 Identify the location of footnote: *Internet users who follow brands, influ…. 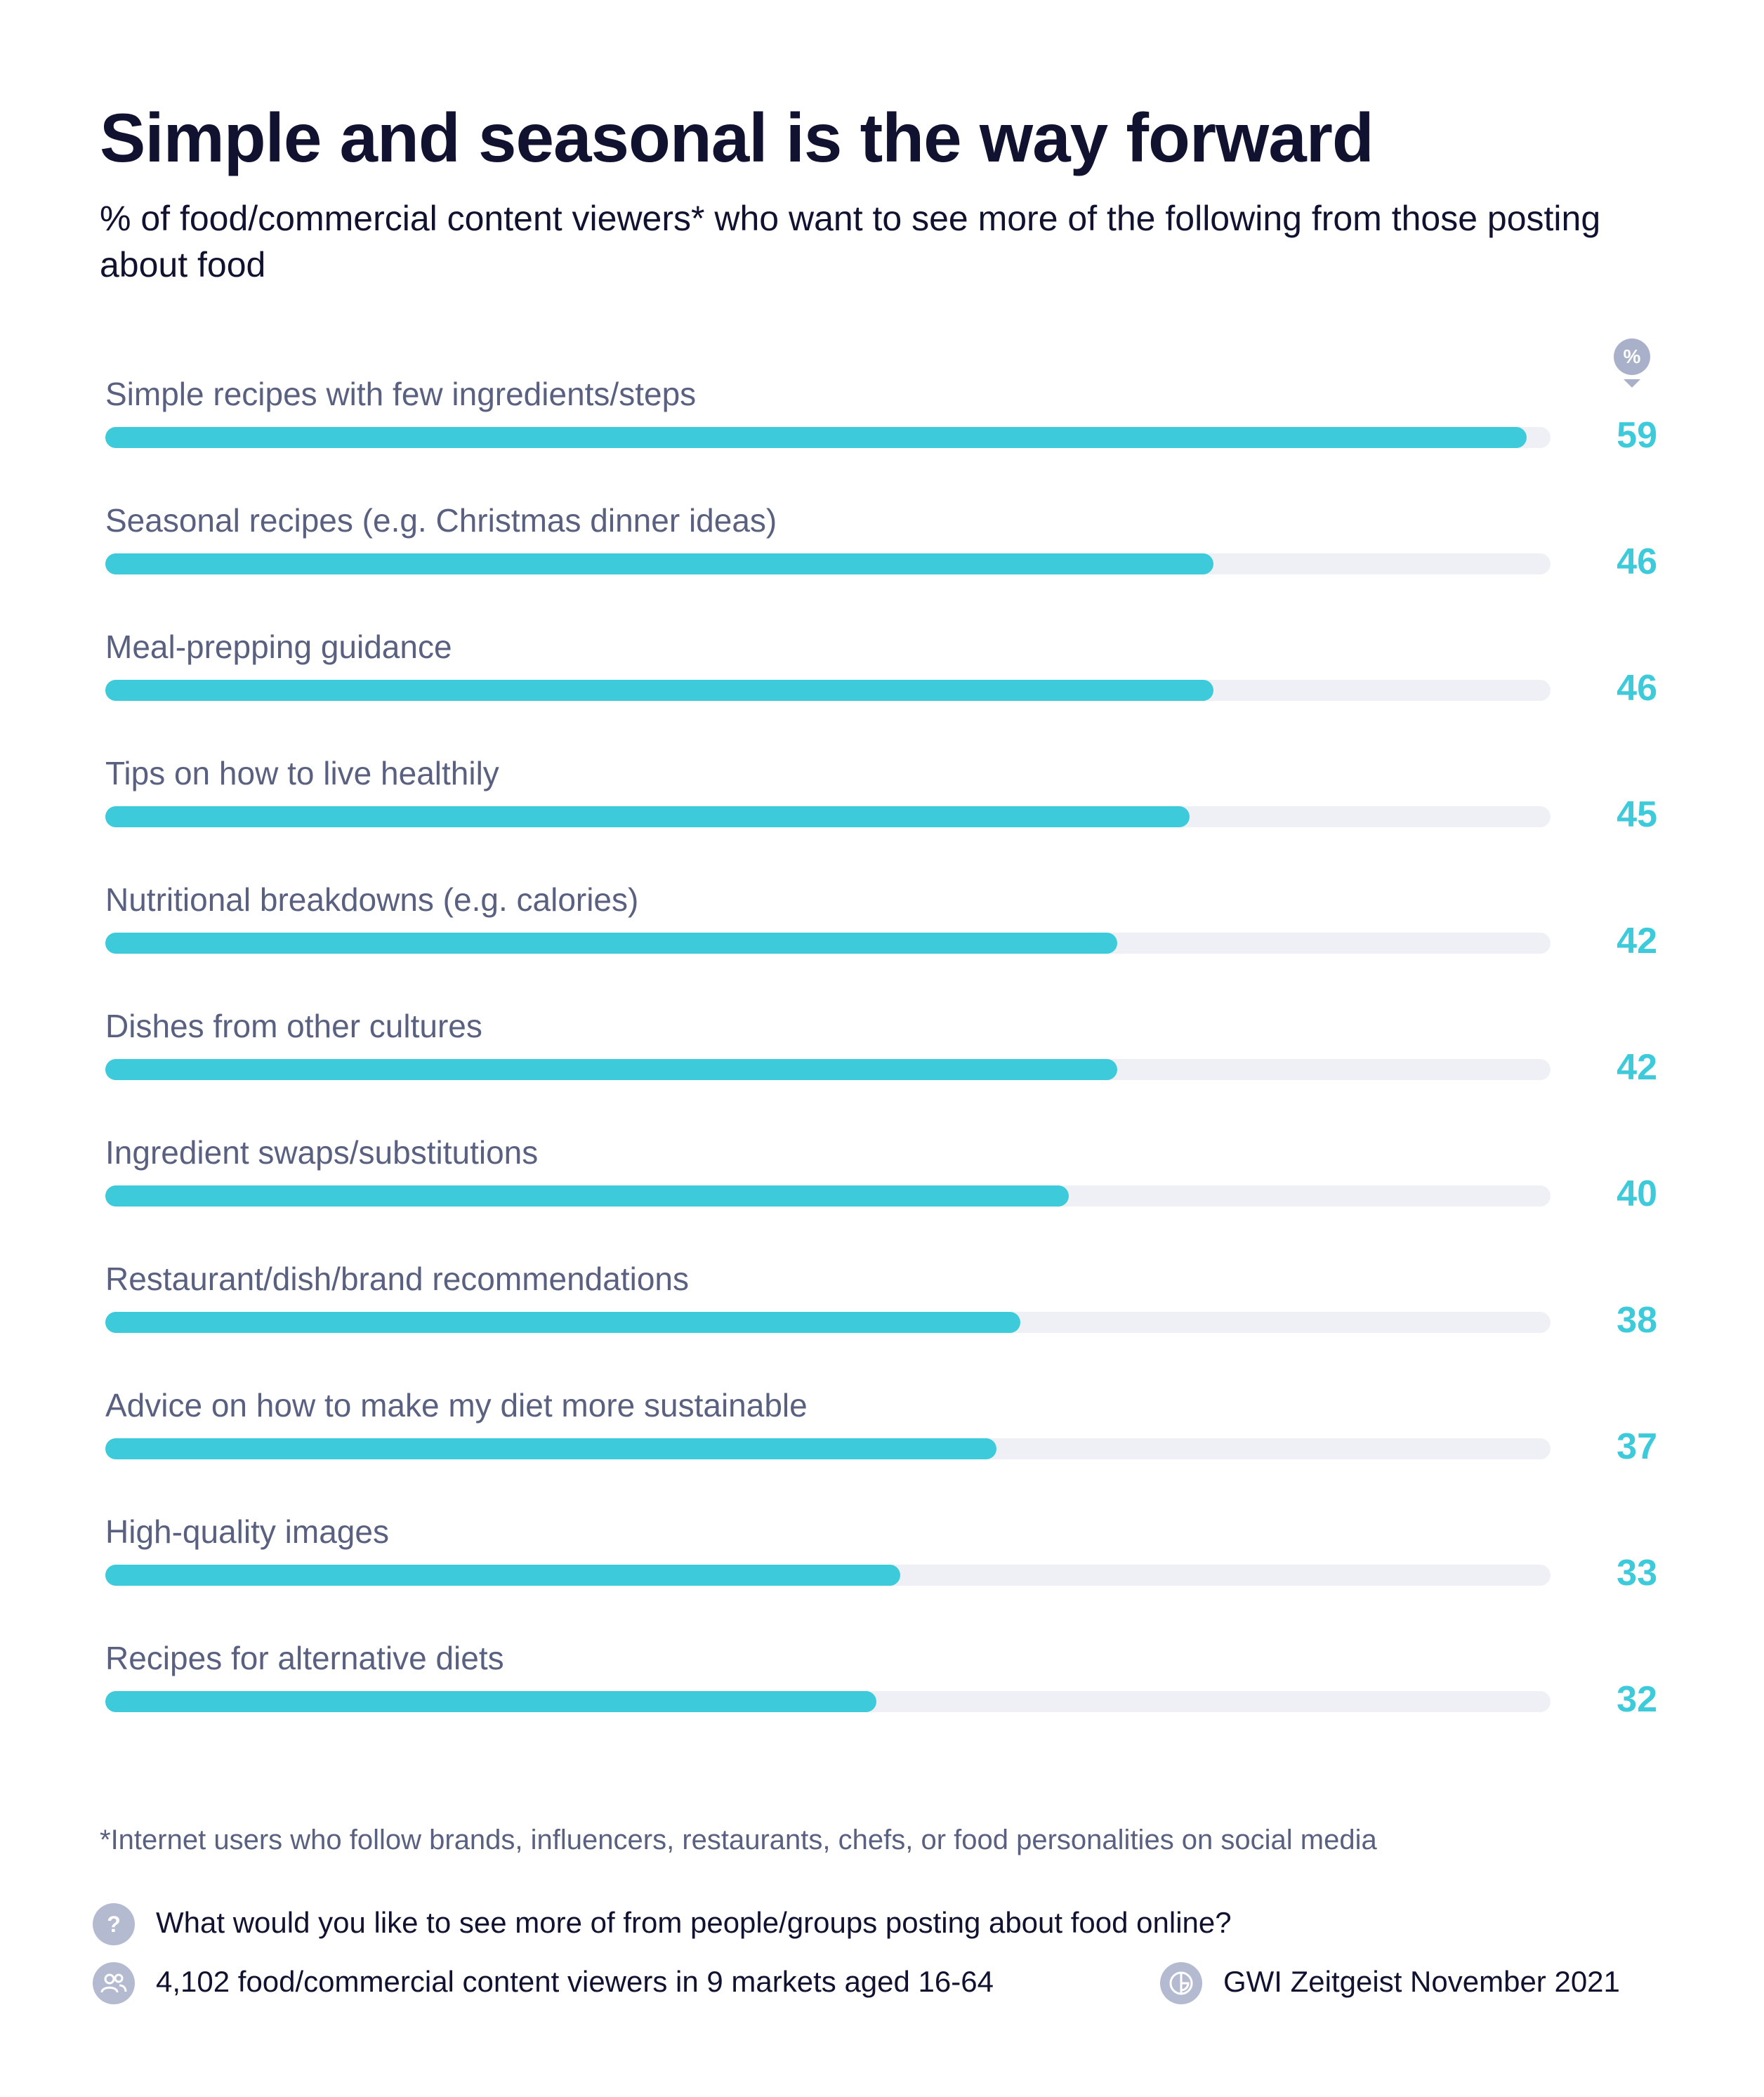
(738, 1840).